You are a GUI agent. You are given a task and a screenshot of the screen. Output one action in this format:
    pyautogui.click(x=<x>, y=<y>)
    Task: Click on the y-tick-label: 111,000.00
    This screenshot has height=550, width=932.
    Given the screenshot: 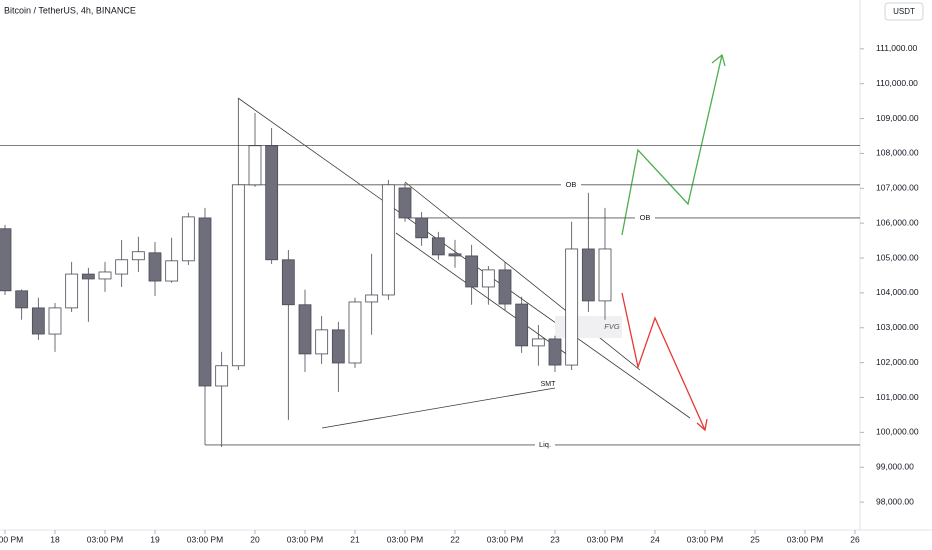 What is the action you would take?
    pyautogui.click(x=897, y=48)
    